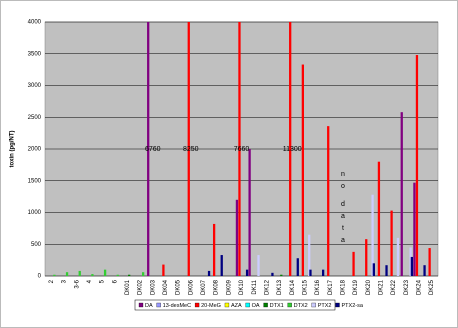 Image resolution: width=458 pixels, height=328 pixels. What do you see at coordinates (77, 283) in the screenshot?
I see `x-tick-label: 3-6` at bounding box center [77, 283].